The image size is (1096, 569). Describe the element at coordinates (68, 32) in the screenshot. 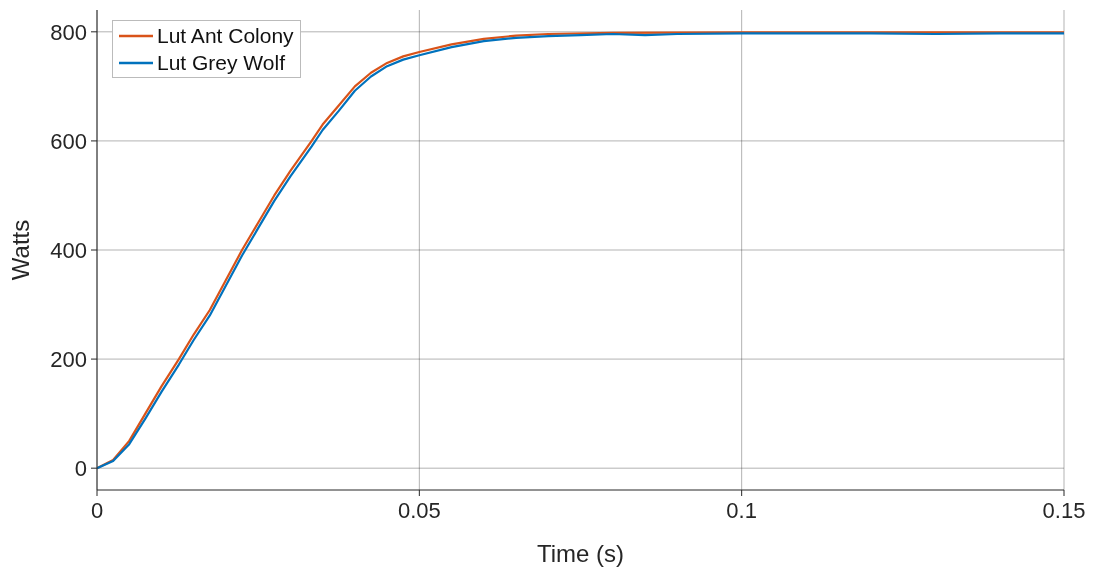

I see `y-tick-label: 800` at that location.